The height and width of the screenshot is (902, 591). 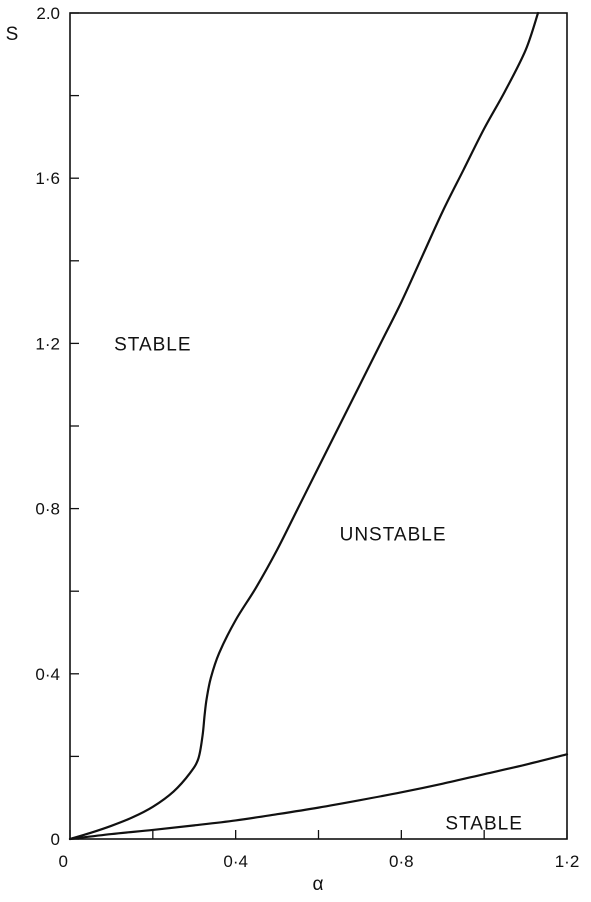 What do you see at coordinates (318, 884) in the screenshot?
I see `x-axis-label: α` at bounding box center [318, 884].